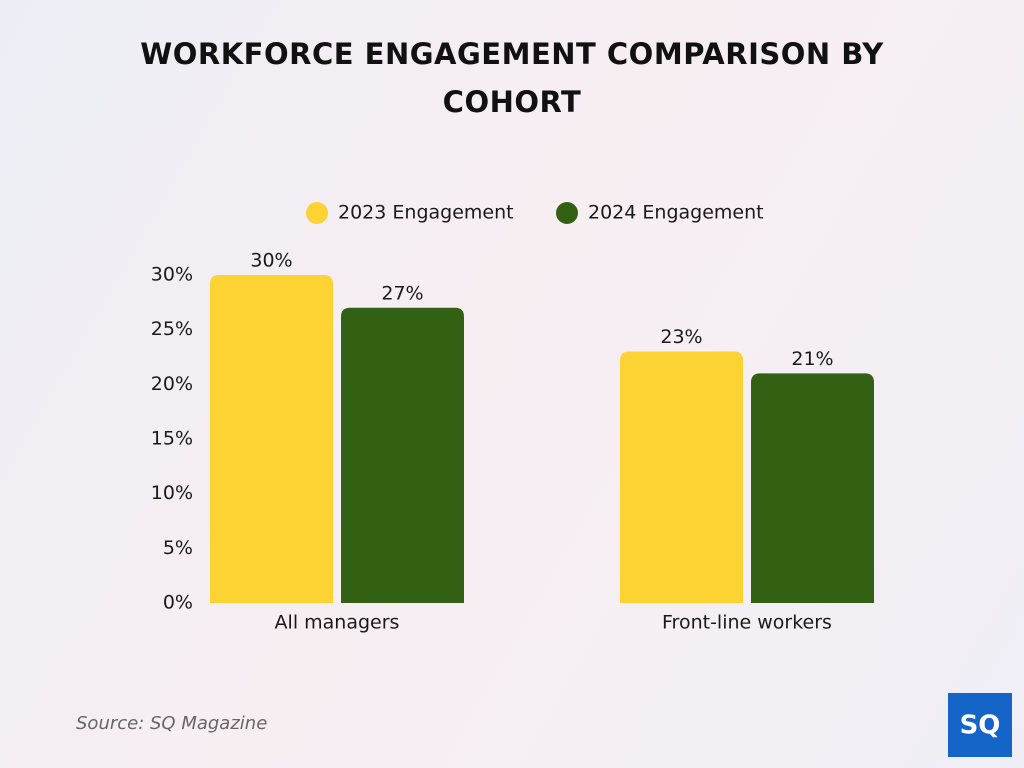 The height and width of the screenshot is (768, 1024). Describe the element at coordinates (172, 493) in the screenshot. I see `y-tick-label: 10%` at that location.